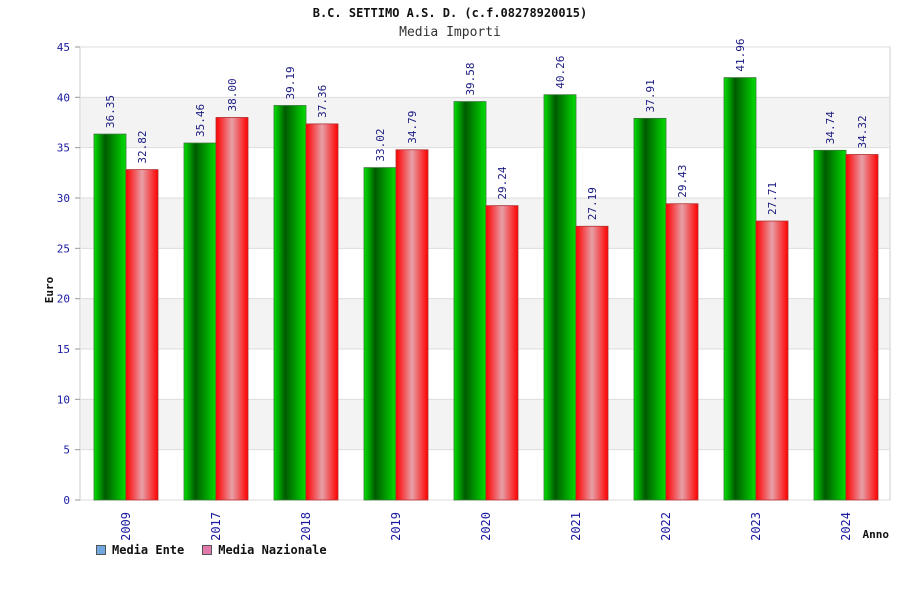  What do you see at coordinates (49, 289) in the screenshot?
I see `y-axis-label: Euro` at bounding box center [49, 289].